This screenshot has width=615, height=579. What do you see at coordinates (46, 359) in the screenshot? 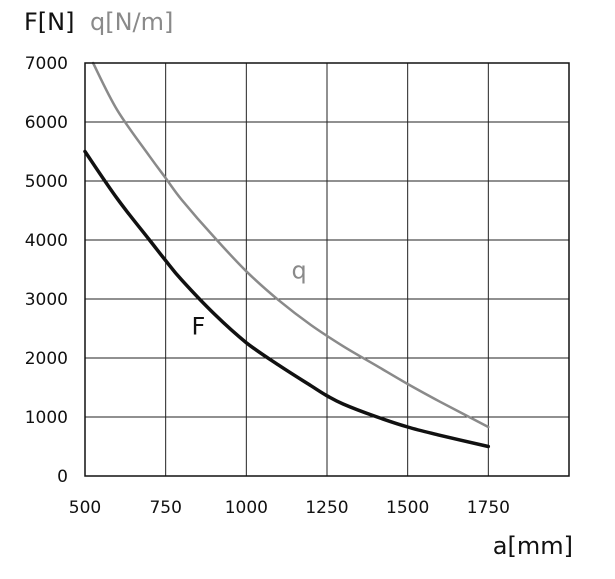
I see `y-tick-label: 2000` at bounding box center [46, 359].